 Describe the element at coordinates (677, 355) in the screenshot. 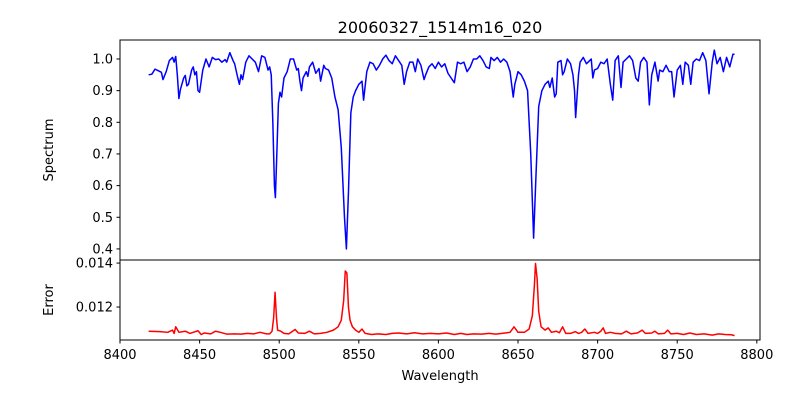

I see `x-tick-label: 8750` at that location.